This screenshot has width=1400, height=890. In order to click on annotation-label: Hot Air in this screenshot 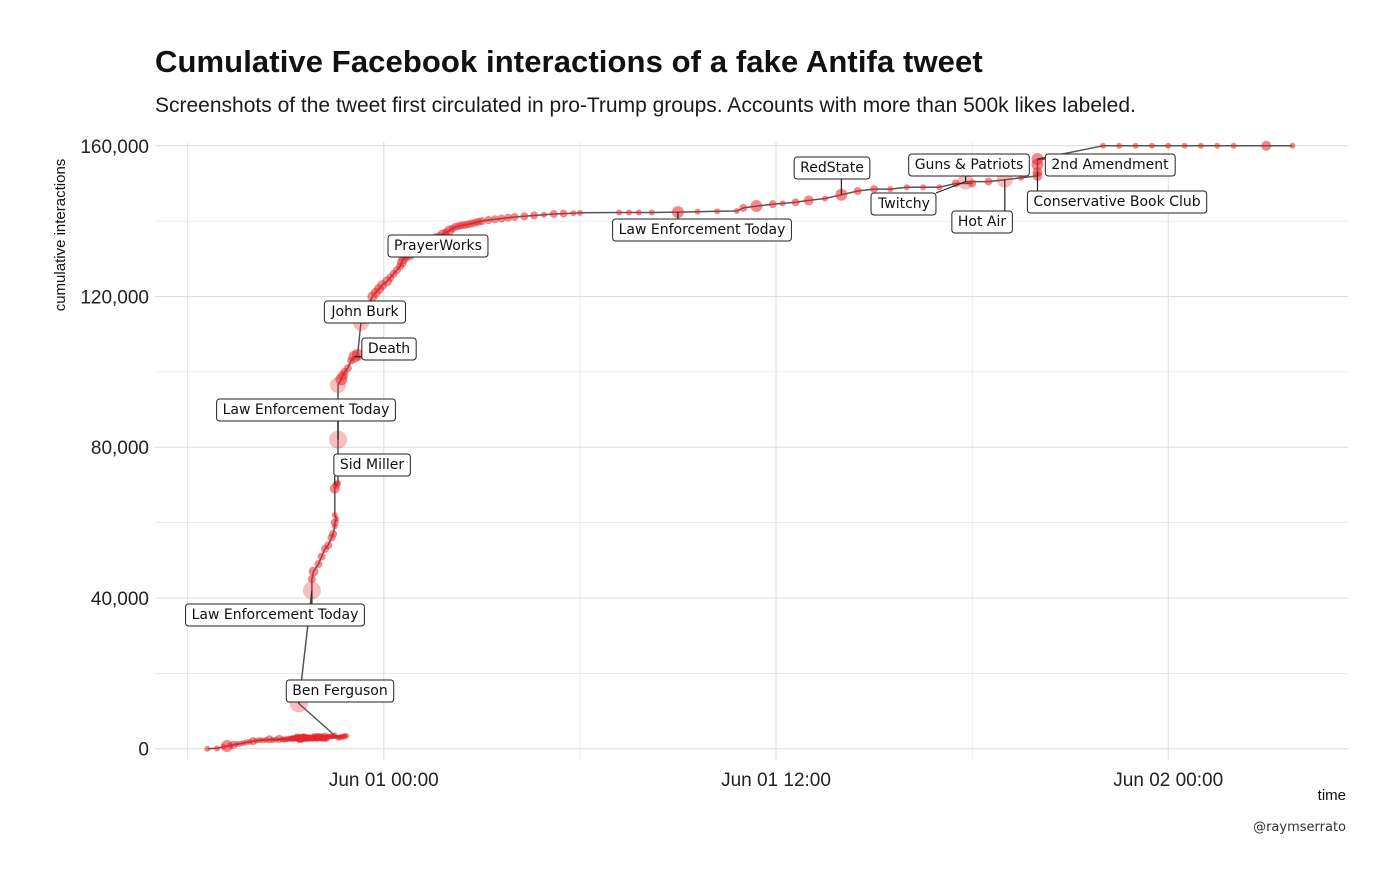, I will do `click(982, 206)`.